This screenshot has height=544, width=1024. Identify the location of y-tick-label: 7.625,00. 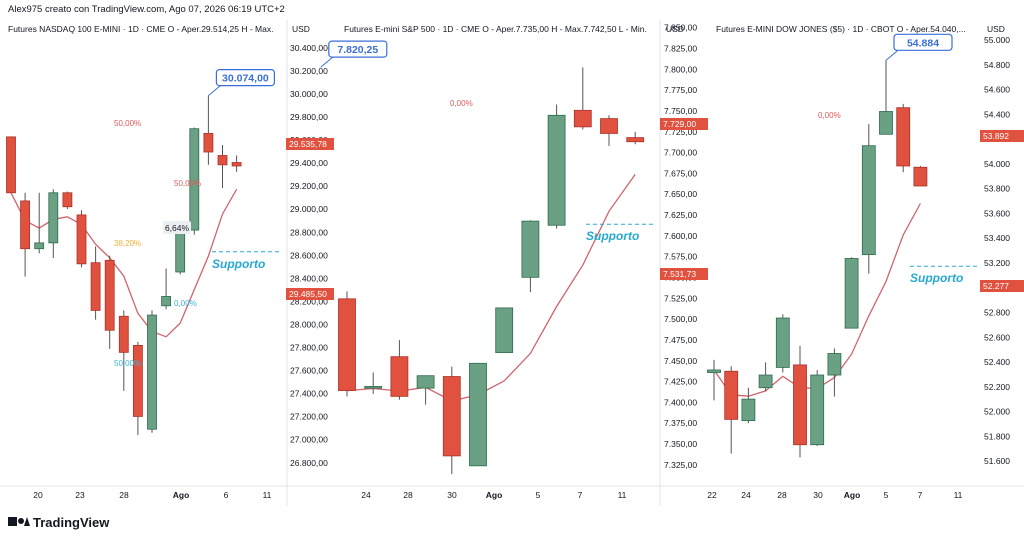
(680, 215).